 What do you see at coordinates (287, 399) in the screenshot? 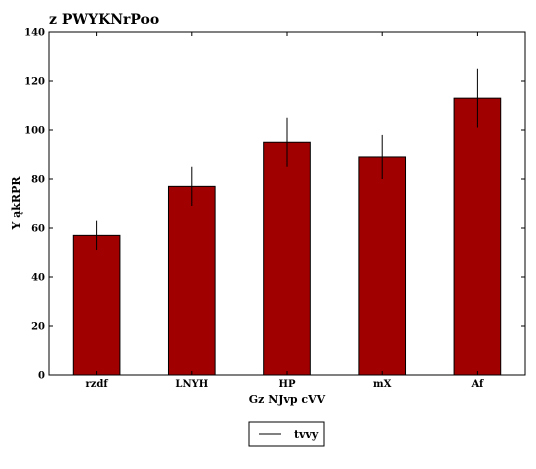
I see `x-axis-label: Gz NJvp cVV` at bounding box center [287, 399].